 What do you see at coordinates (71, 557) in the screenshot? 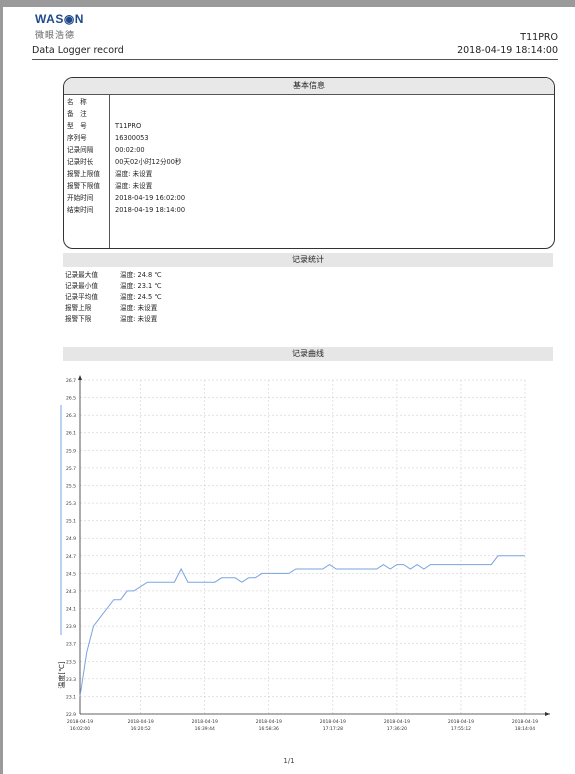
I see `y-tick-label: 24.7` at bounding box center [71, 557].